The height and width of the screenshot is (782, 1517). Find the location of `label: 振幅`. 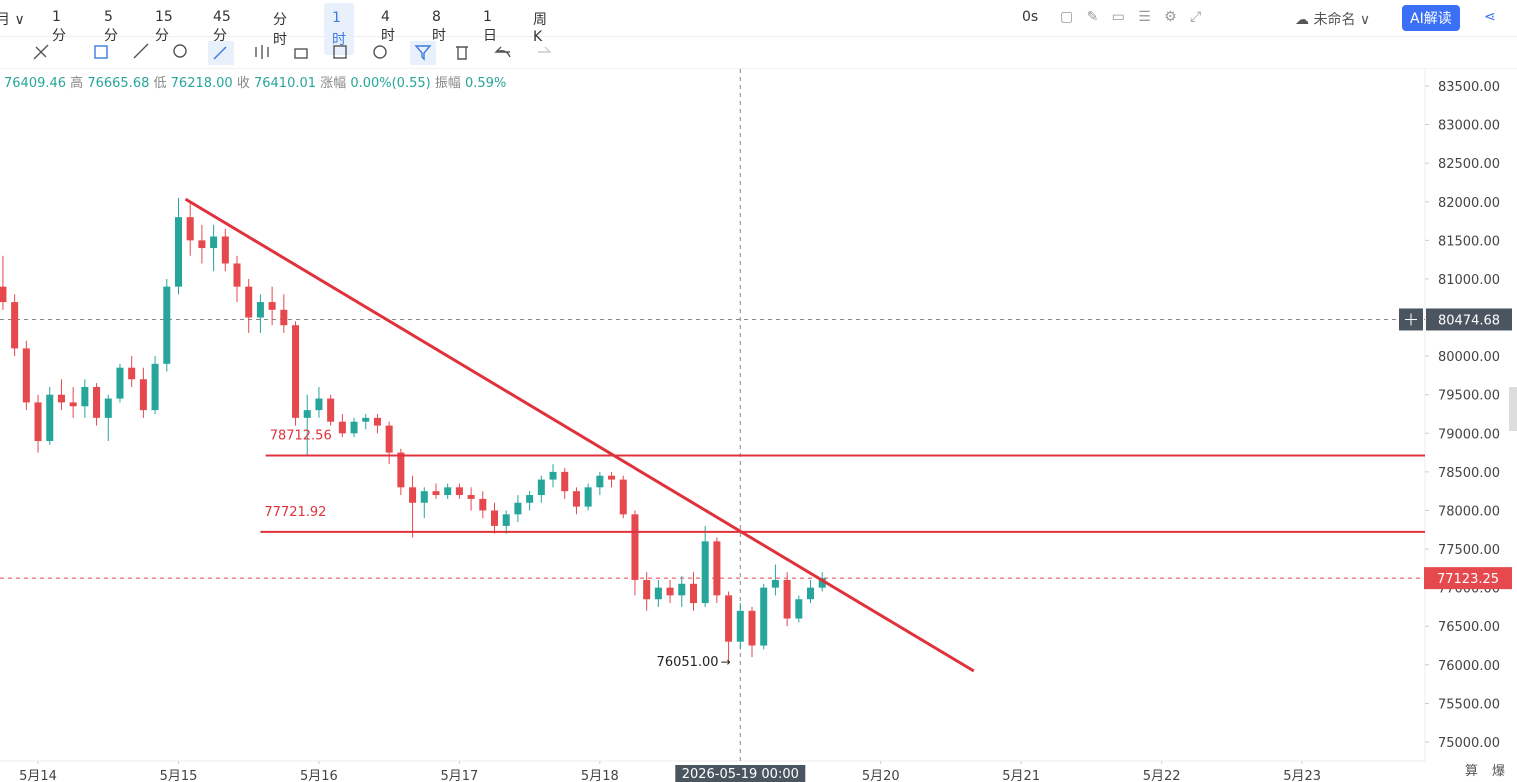

label: 振幅 is located at coordinates (447, 83).